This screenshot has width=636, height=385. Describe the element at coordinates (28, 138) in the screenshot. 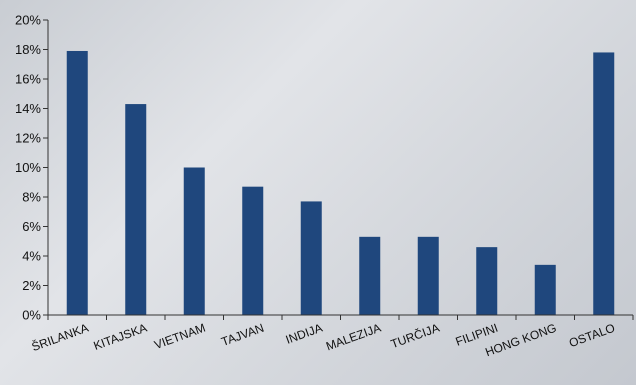

I see `y-tick-label: 12%` at that location.